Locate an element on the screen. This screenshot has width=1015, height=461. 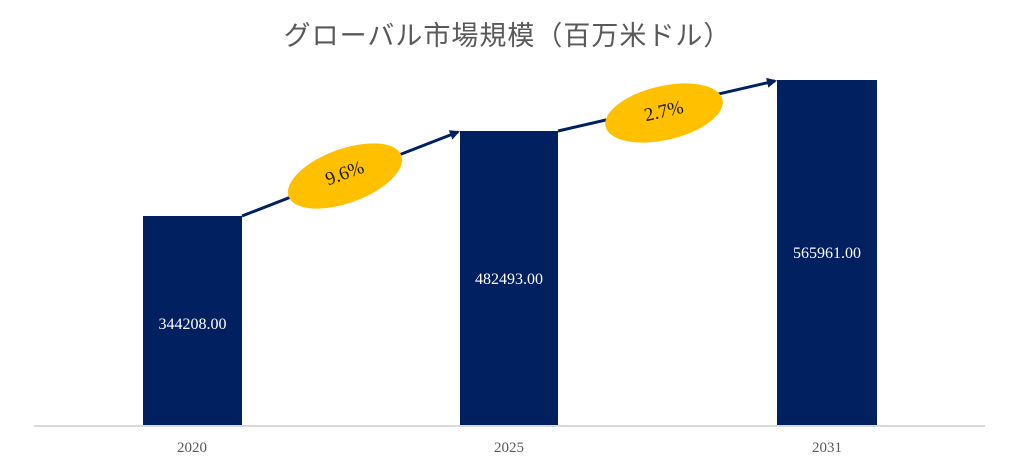
bar-value-2020: 344208.00 is located at coordinates (192, 324).